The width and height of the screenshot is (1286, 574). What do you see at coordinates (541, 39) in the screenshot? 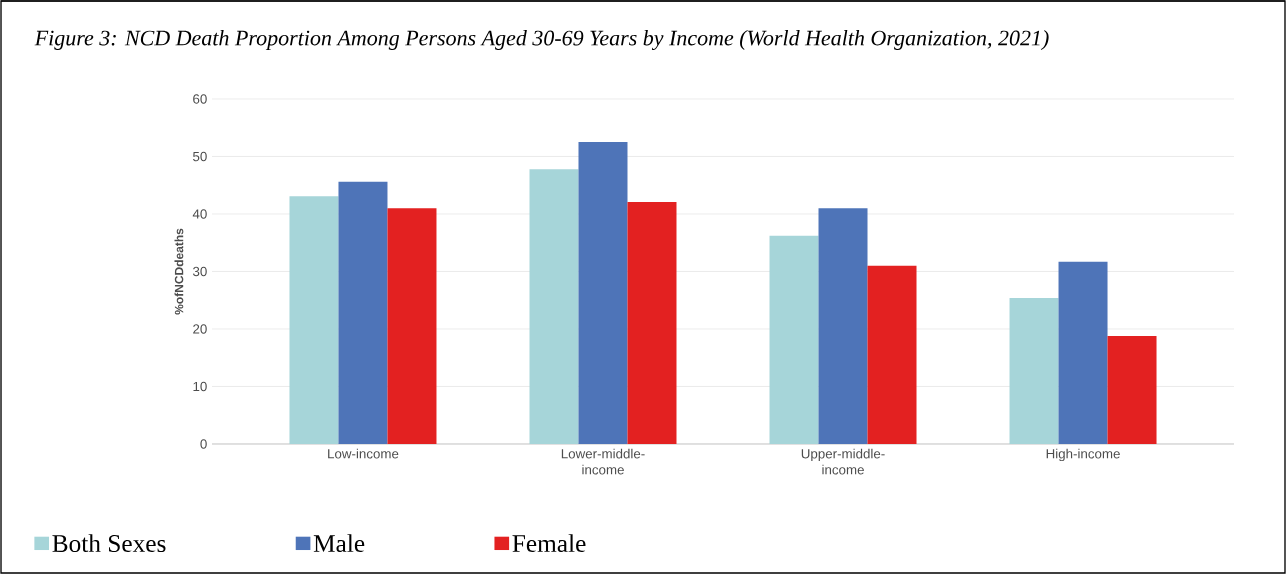
I see `chart-title: Figure 3: NCD Death Proportion Among Persons Aged 30-69 Years by Income (World Health Organization, 2021)` at bounding box center [541, 39].